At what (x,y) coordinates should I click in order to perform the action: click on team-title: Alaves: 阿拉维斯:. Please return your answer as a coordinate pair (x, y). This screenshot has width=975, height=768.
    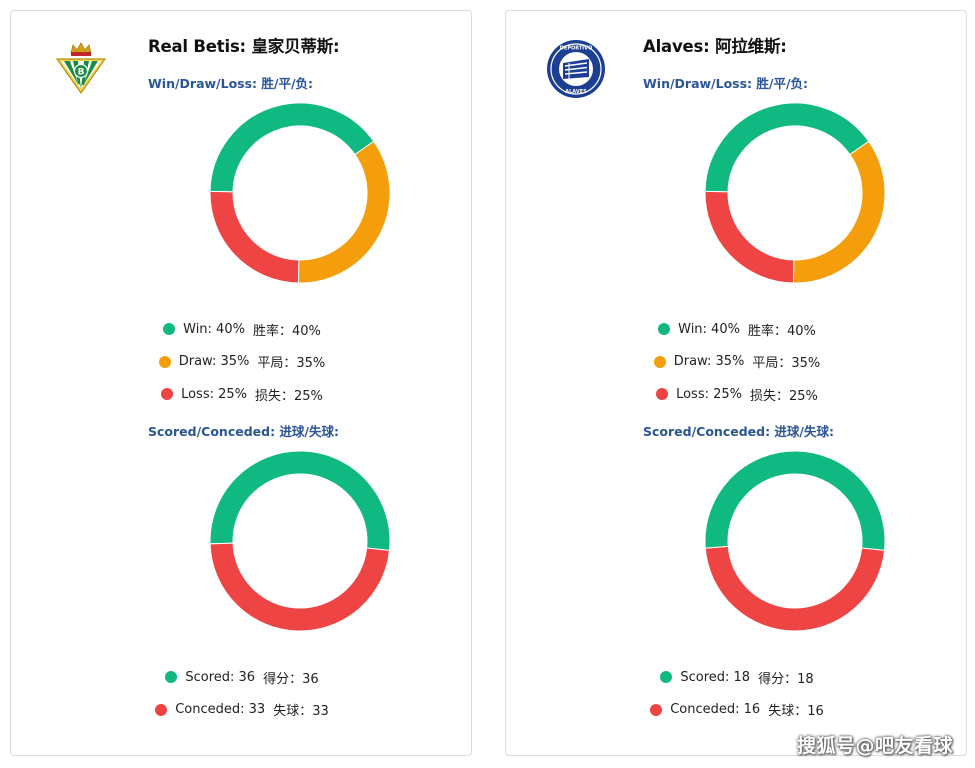
    Looking at the image, I should click on (715, 46).